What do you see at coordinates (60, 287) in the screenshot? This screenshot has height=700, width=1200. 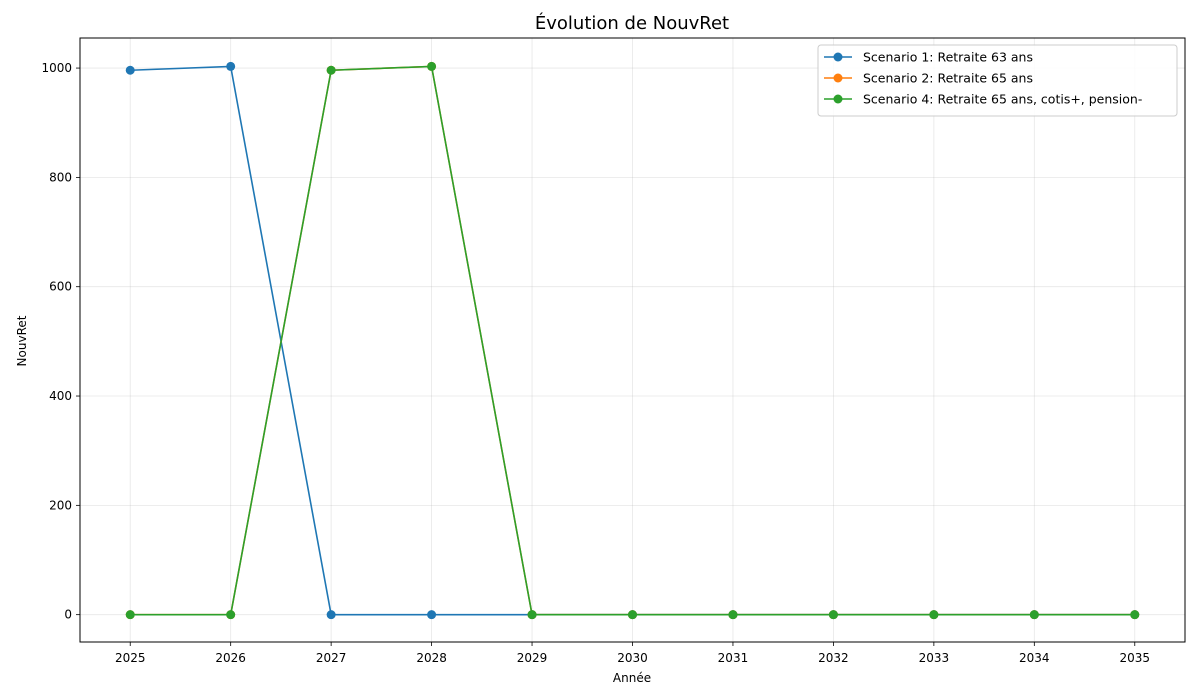 I see `y-tick-label: 600` at bounding box center [60, 287].